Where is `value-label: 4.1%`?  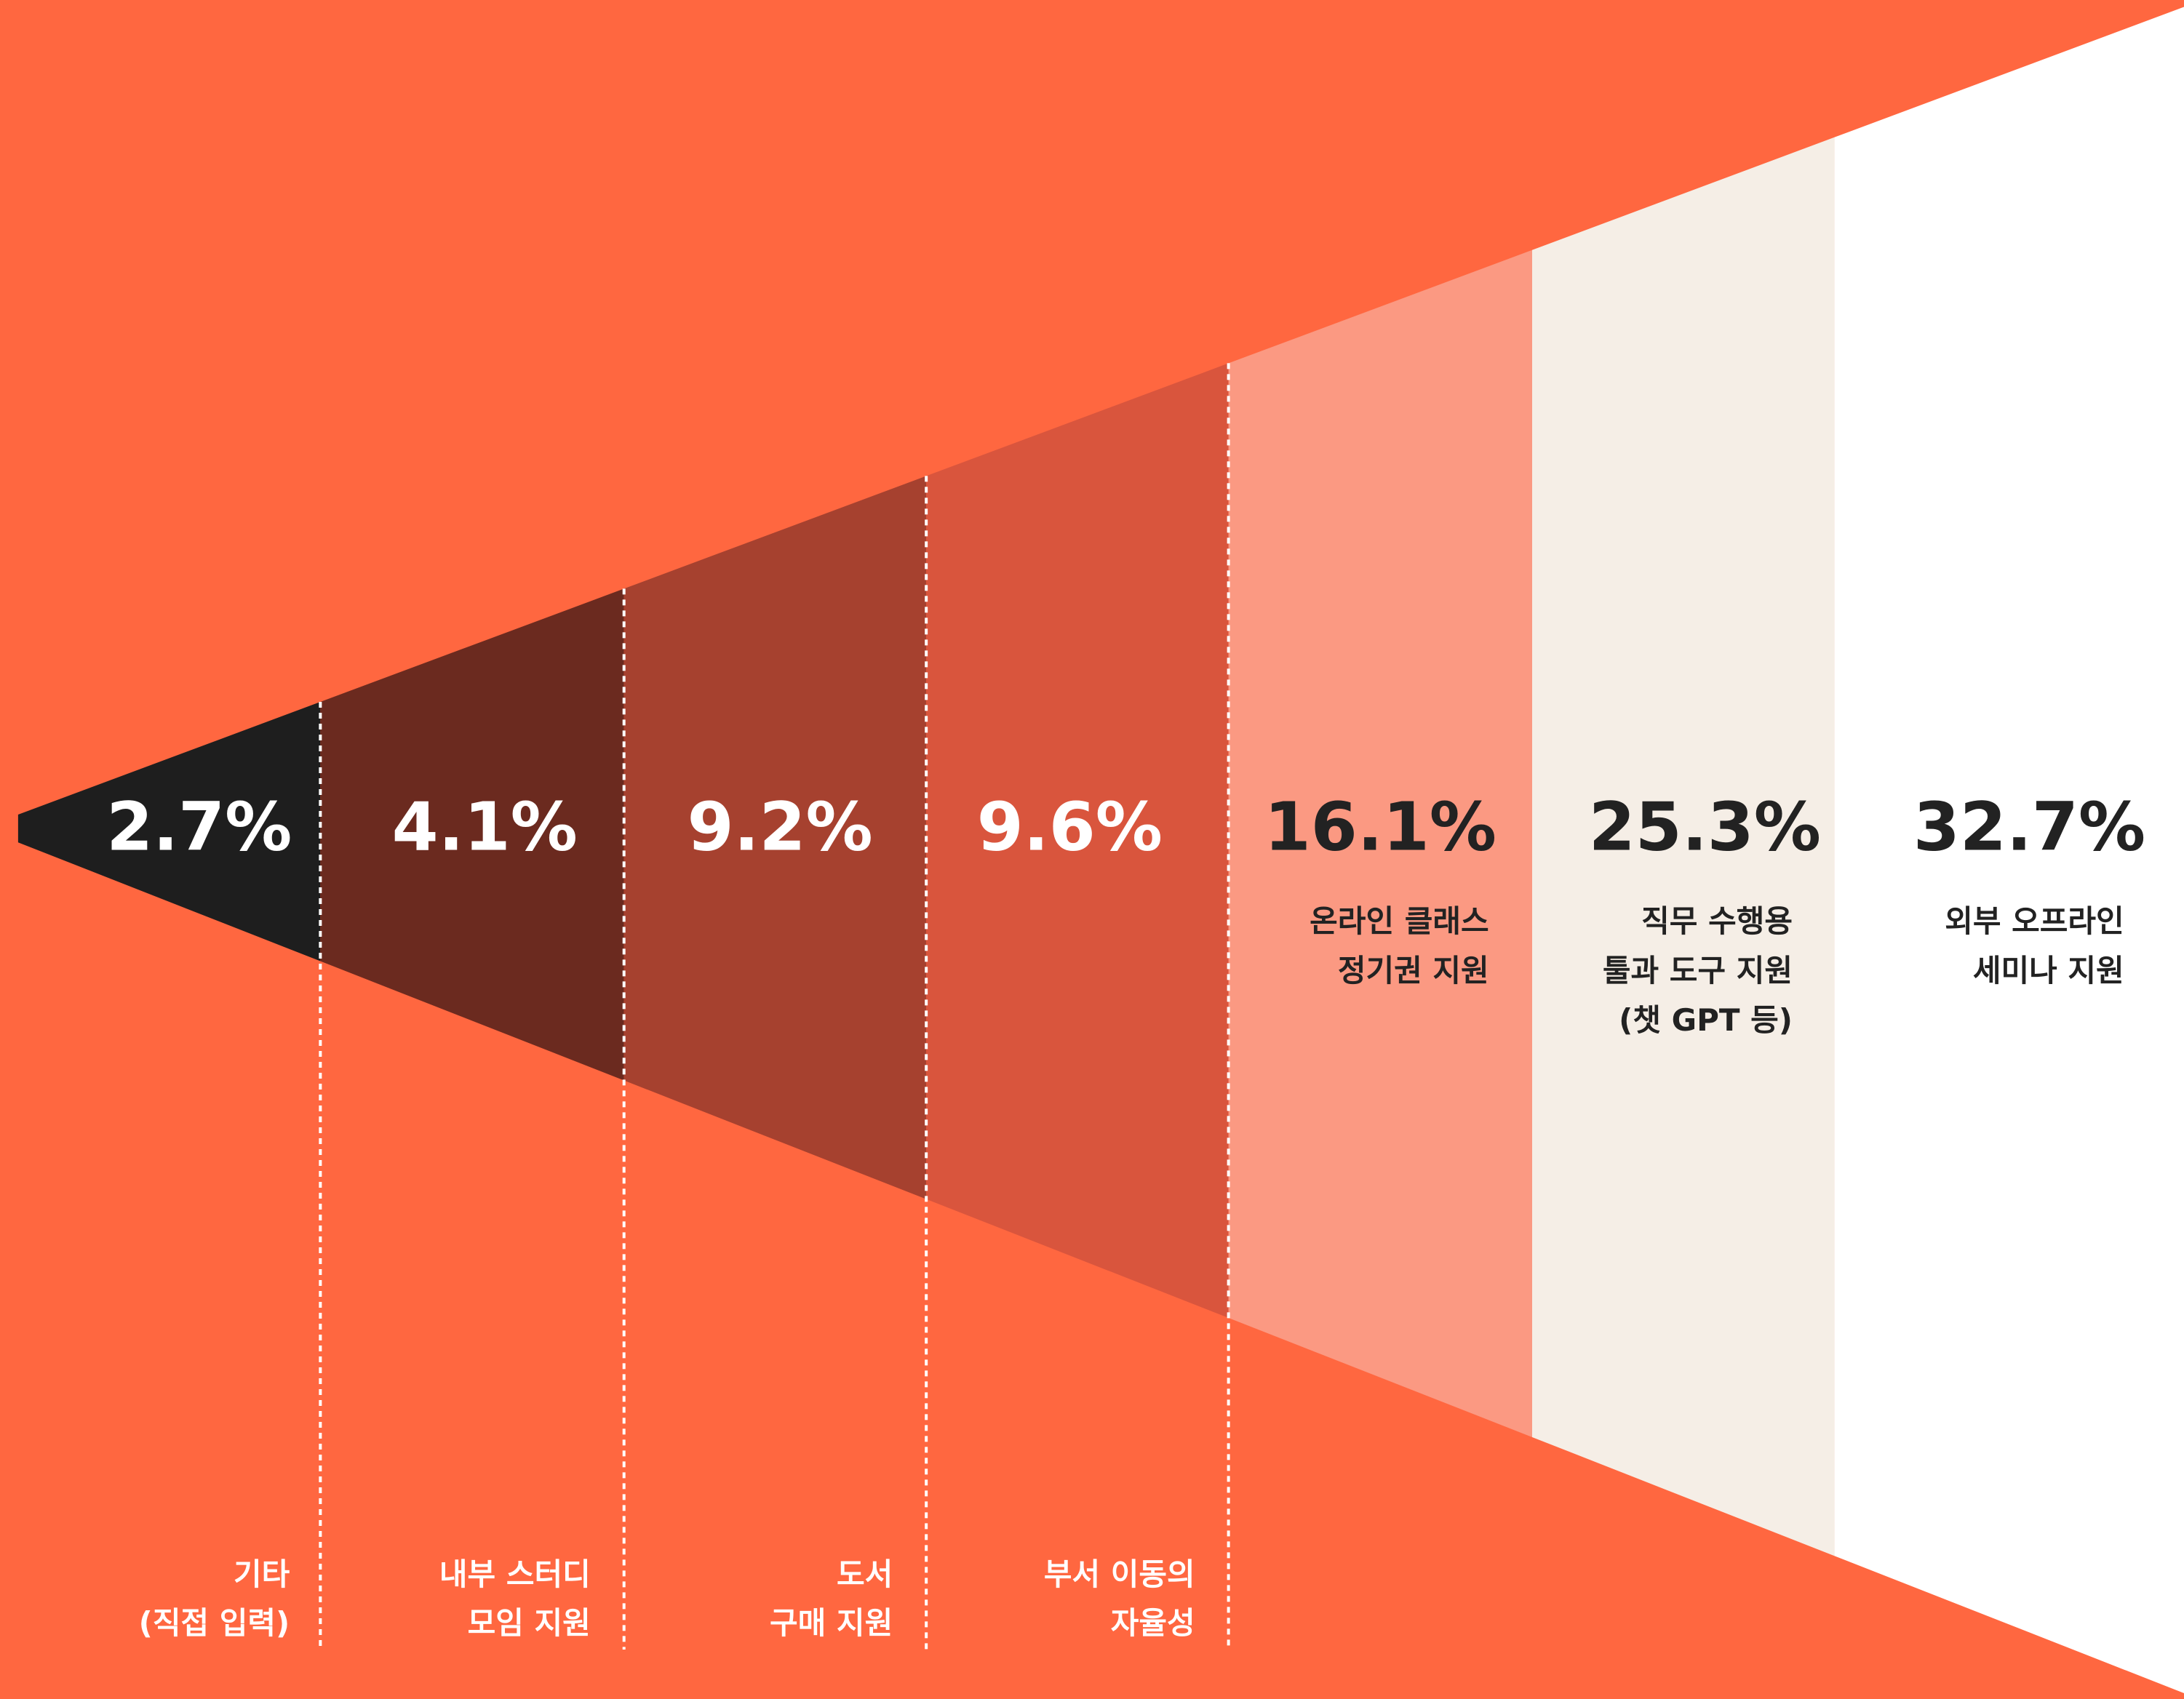 value-label: 4.1% is located at coordinates (485, 827).